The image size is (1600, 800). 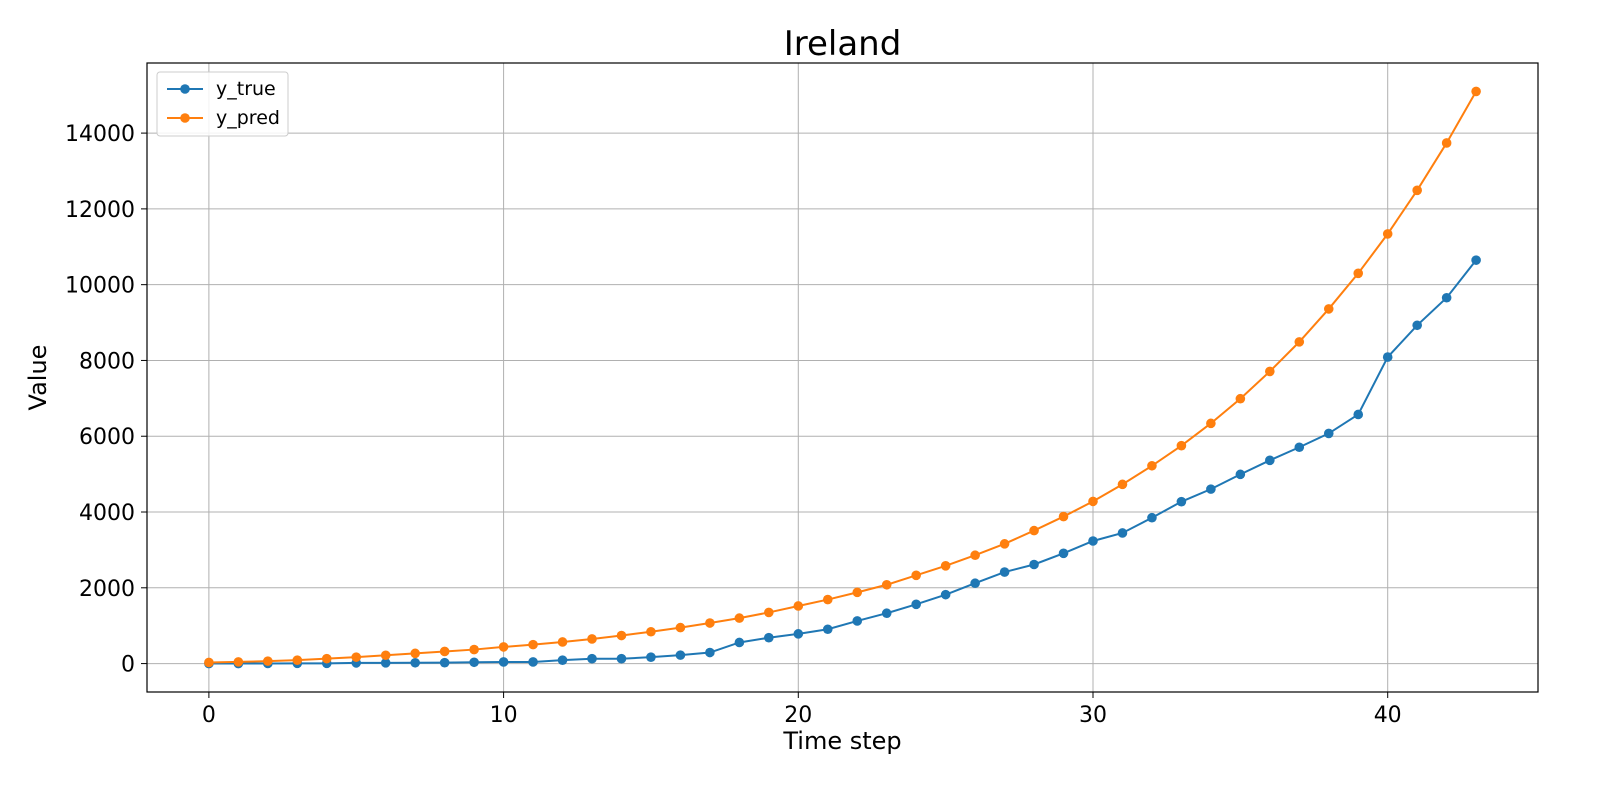 What do you see at coordinates (106, 400) in the screenshot?
I see `y-axis-ticks: 0 2000 4000 6000 8000 10000 12000 14000` at bounding box center [106, 400].